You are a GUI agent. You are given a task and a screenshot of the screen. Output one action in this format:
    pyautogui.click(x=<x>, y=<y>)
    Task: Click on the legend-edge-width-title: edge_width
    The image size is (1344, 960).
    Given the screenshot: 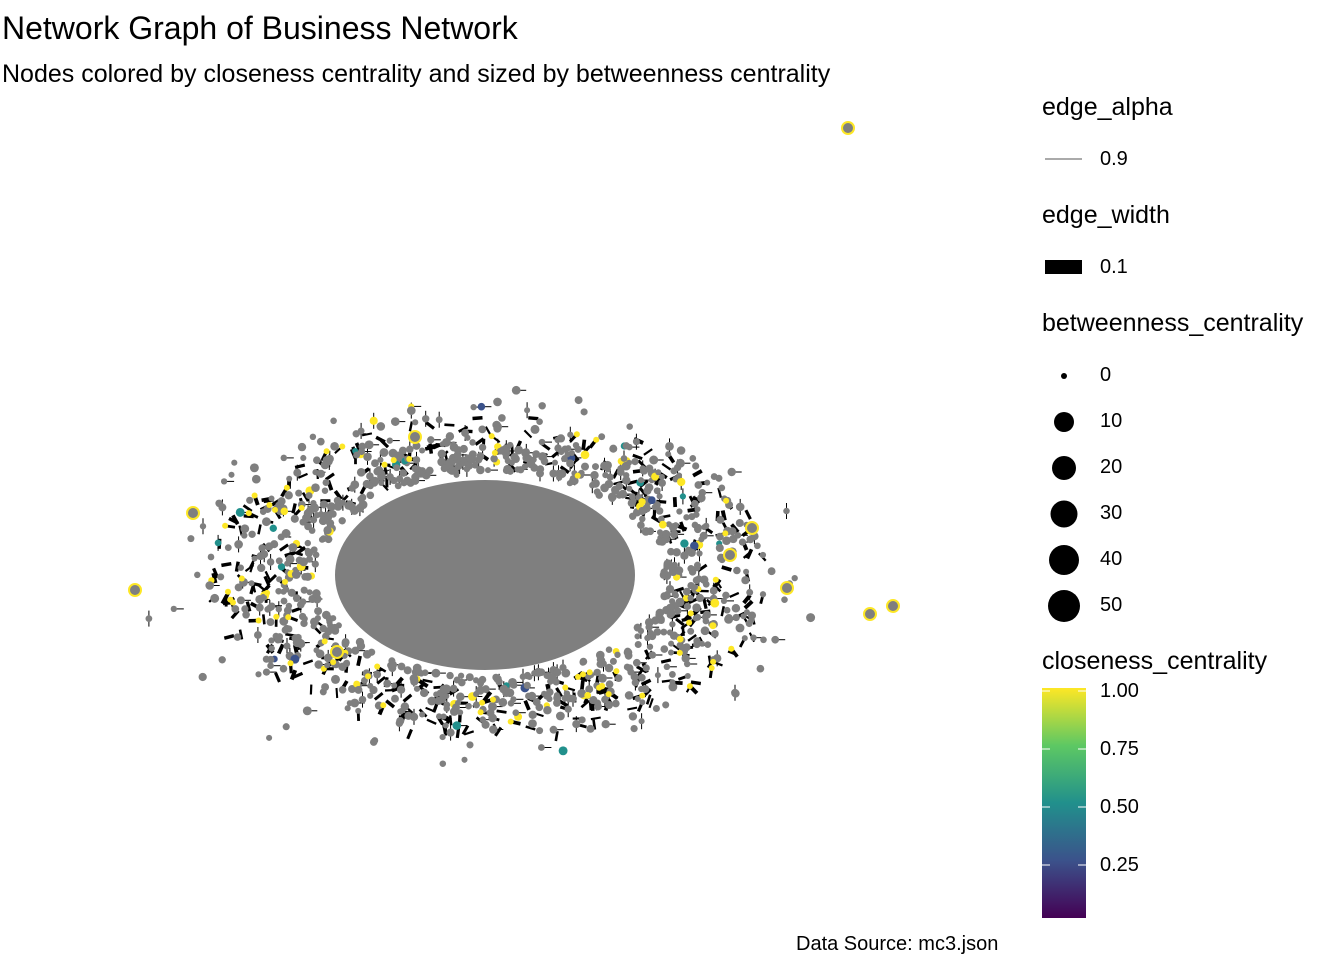 What is the action you would take?
    pyautogui.click(x=1106, y=215)
    